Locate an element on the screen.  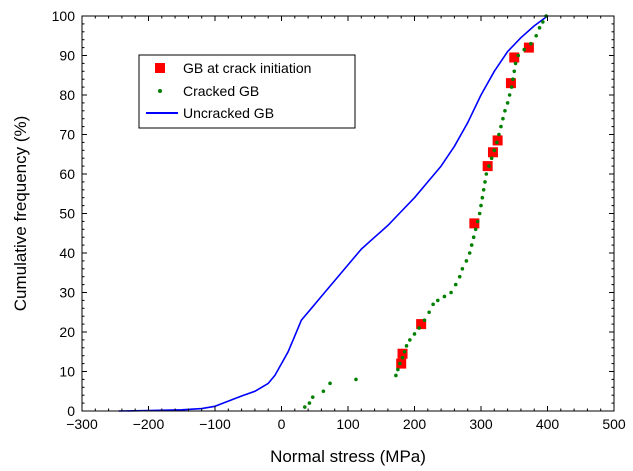
y-tick-label: 90 is located at coordinates (67, 56).